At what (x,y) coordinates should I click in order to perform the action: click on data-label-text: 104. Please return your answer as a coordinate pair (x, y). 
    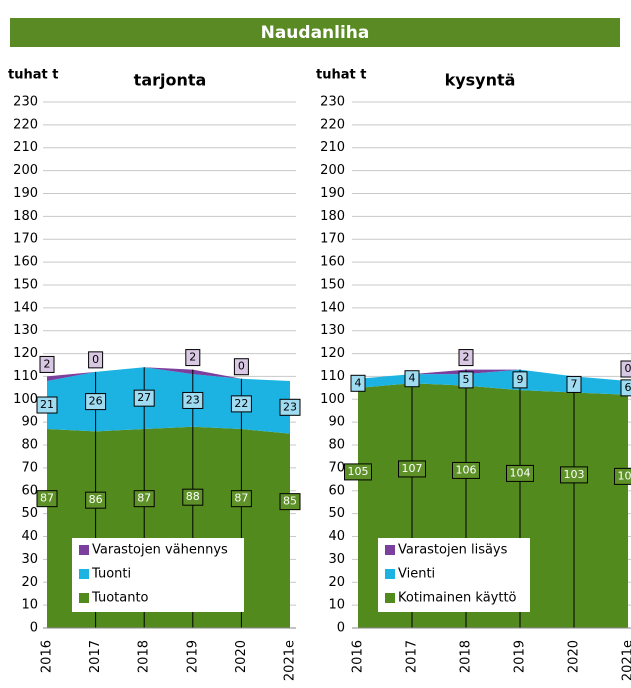
    Looking at the image, I should click on (520, 472).